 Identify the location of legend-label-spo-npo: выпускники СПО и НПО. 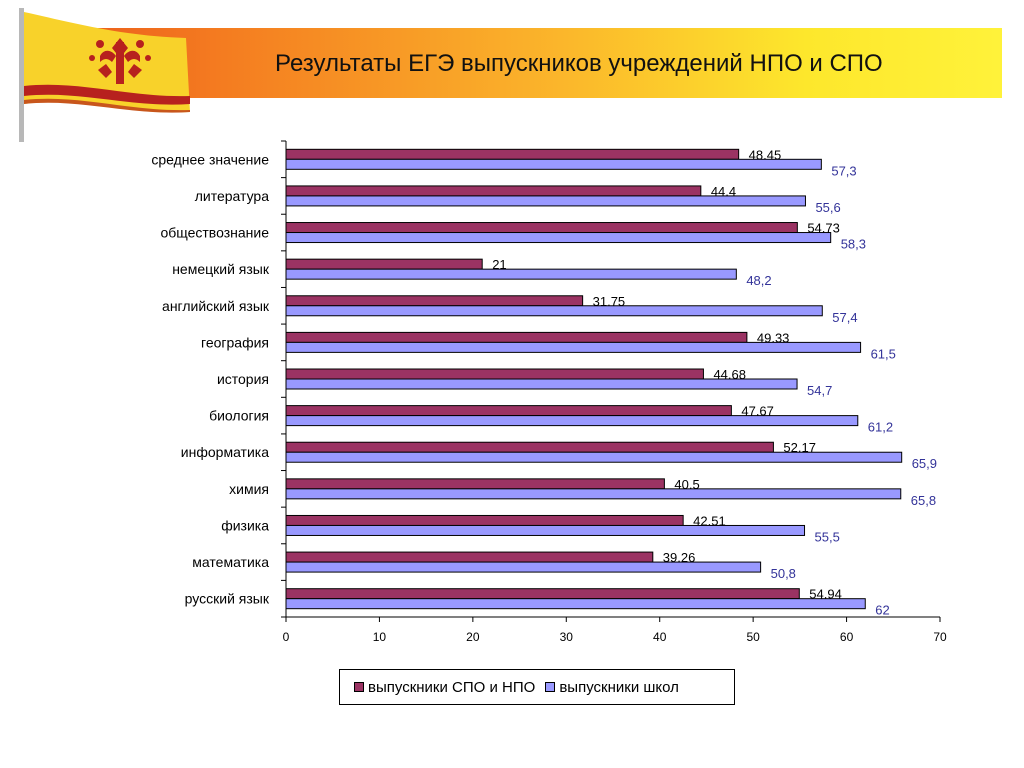
(452, 687).